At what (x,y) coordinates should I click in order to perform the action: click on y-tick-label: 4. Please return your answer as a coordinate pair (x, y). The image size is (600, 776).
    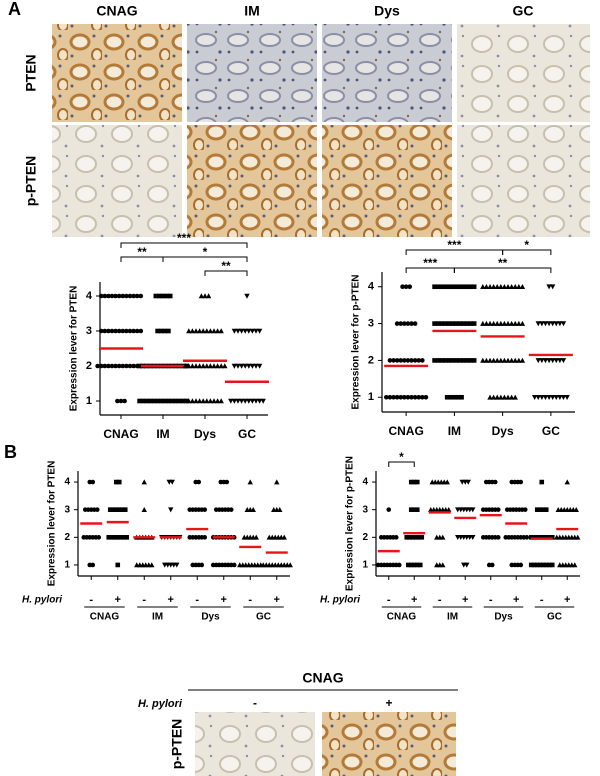
    Looking at the image, I should click on (89, 296).